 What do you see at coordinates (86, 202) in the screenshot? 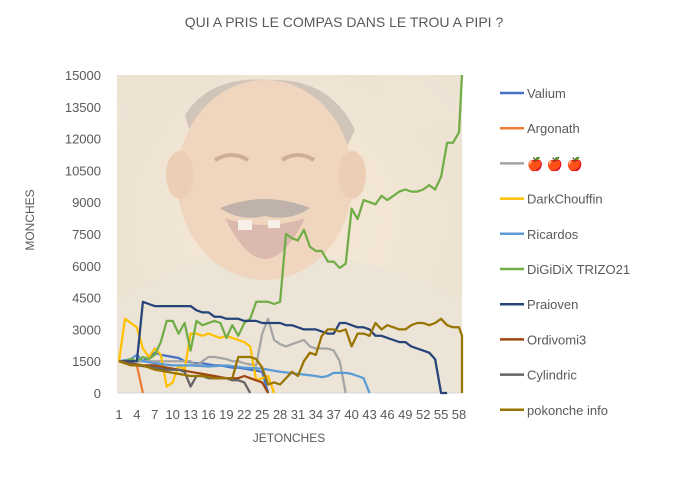
I see `y-tick-label: 9000` at bounding box center [86, 202].